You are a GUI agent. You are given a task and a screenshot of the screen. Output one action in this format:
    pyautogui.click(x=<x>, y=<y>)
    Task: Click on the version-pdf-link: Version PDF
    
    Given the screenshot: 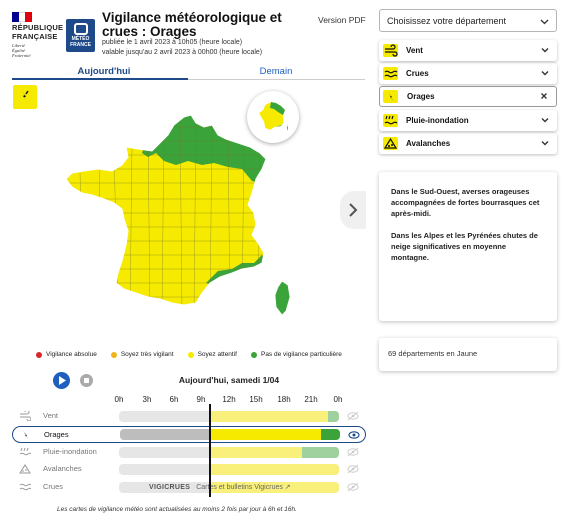 What is the action you would take?
    pyautogui.click(x=342, y=20)
    